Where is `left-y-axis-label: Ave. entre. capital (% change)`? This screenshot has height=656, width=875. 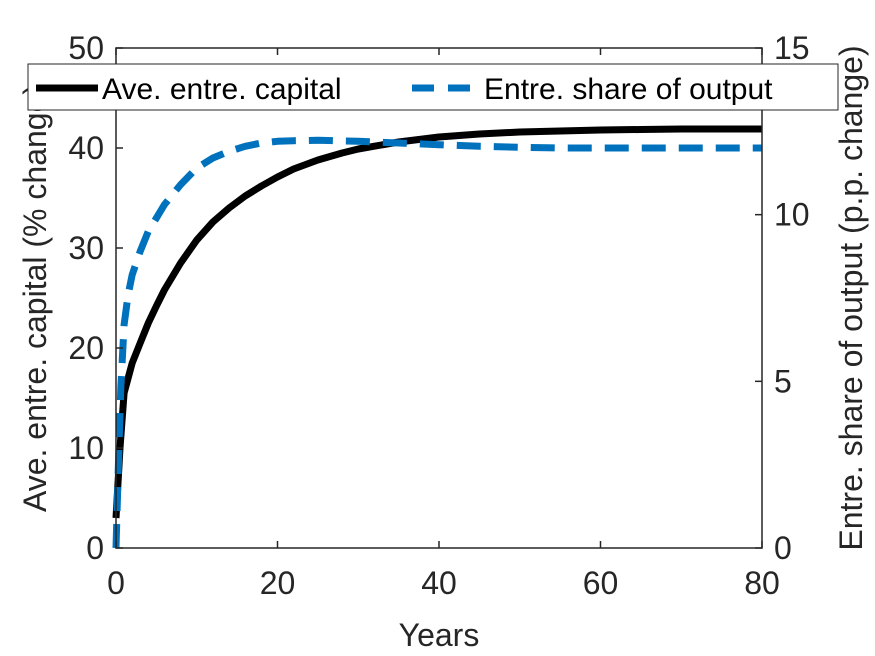 left-y-axis-label: Ave. entre. capital (% change) is located at coordinates (35, 298).